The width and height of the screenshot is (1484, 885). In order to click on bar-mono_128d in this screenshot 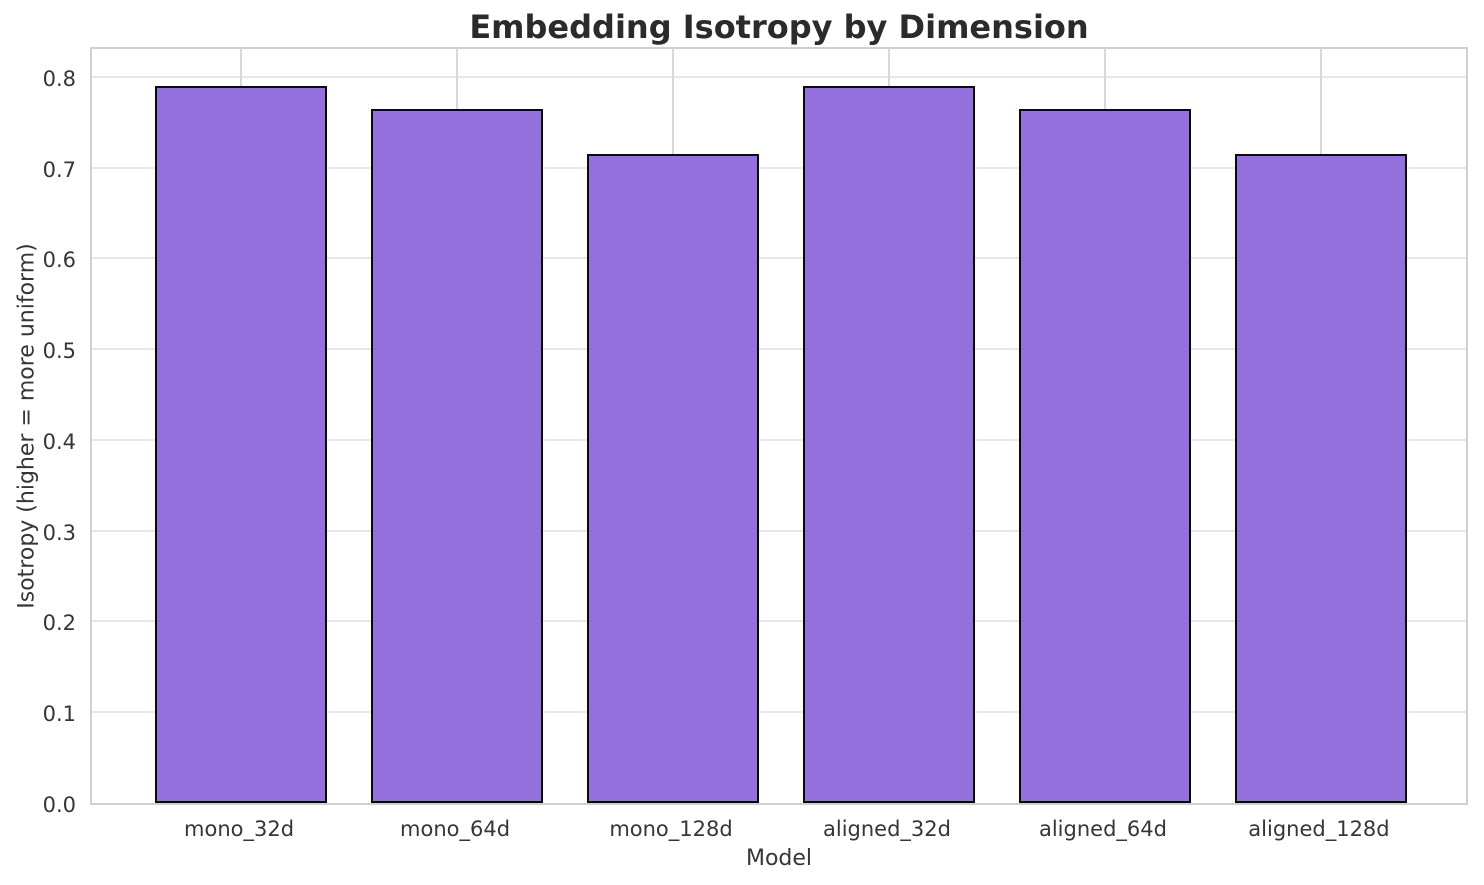, I will do `click(673, 478)`.